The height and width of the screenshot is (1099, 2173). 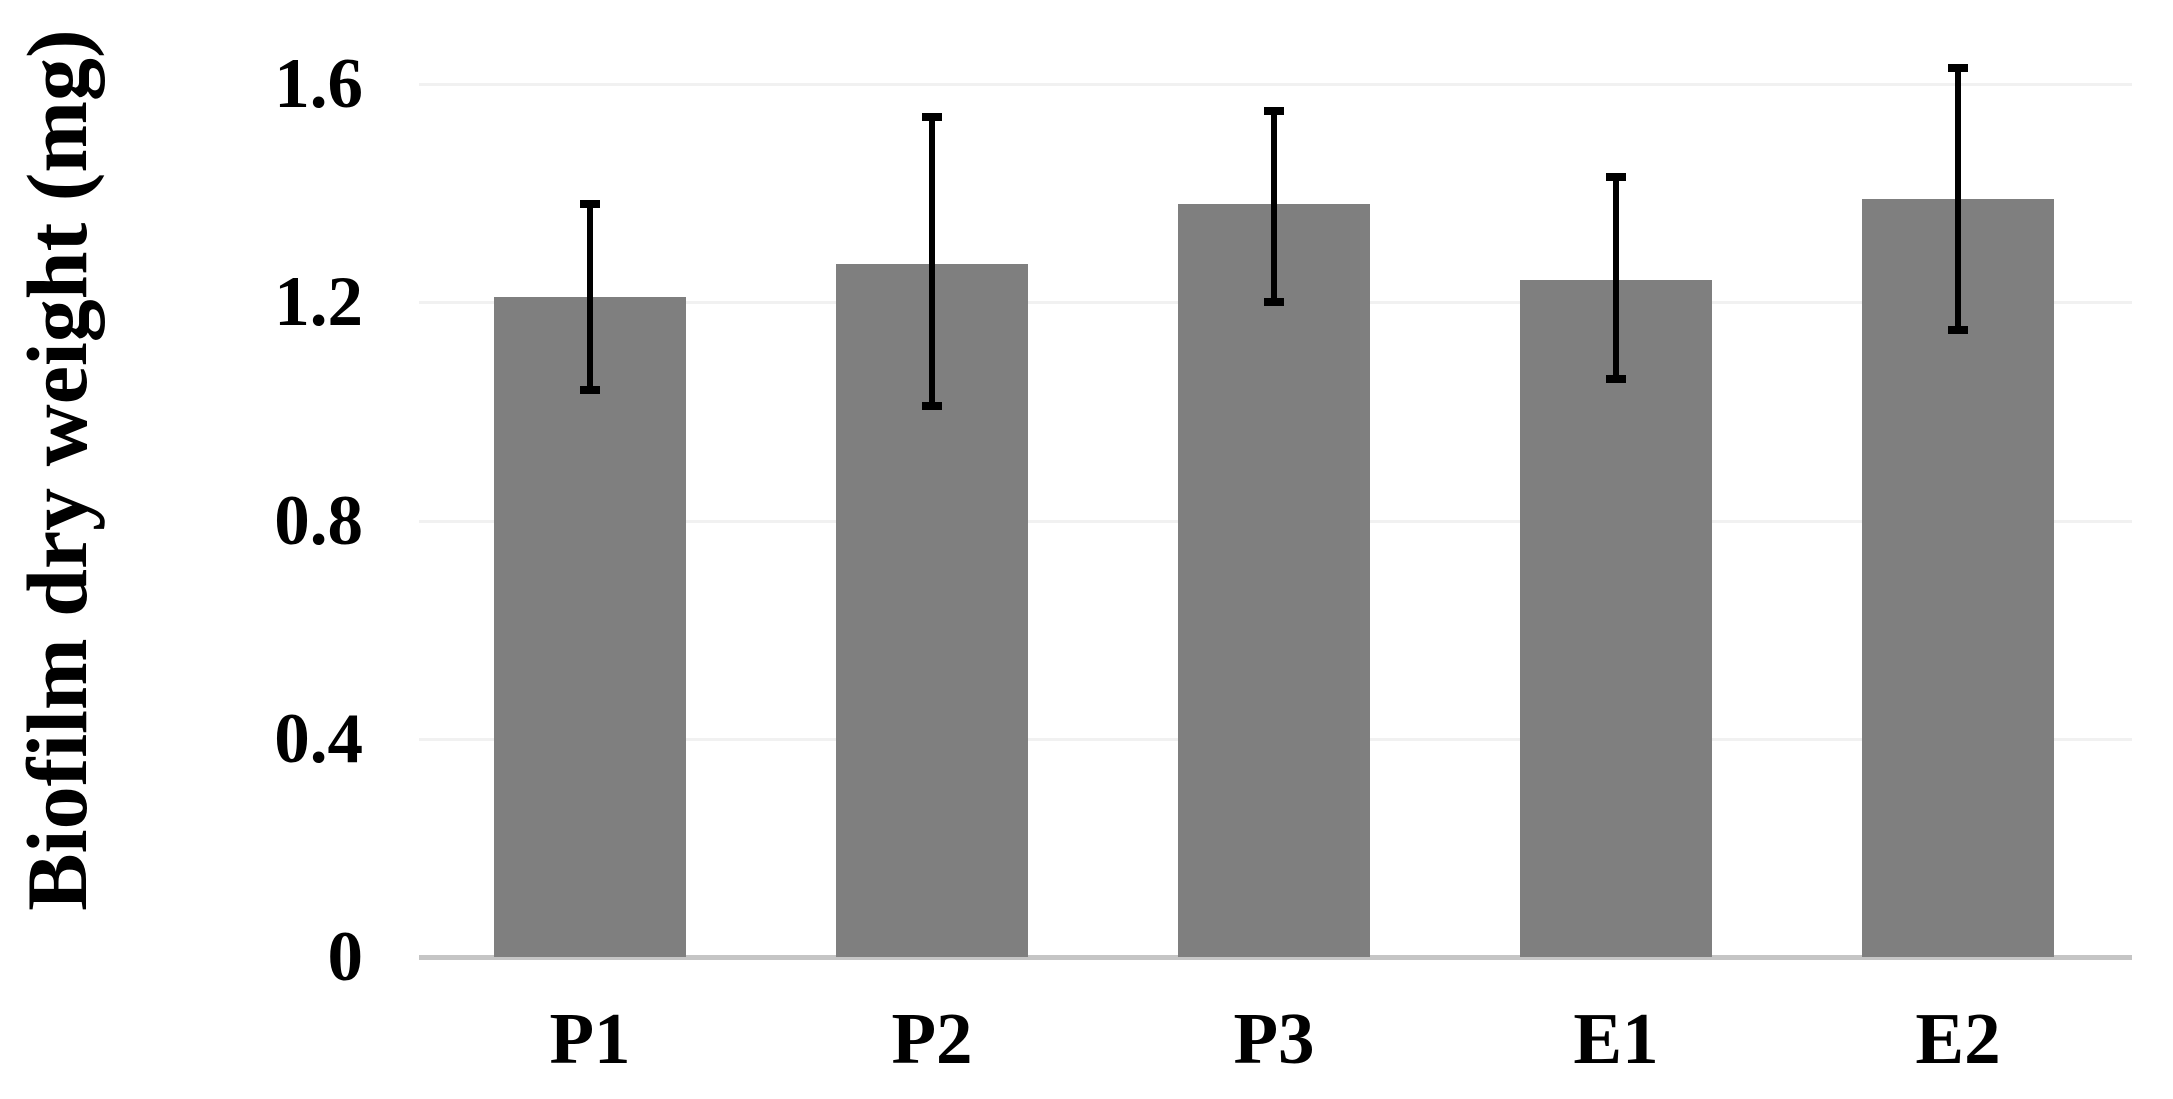 What do you see at coordinates (1958, 198) in the screenshot?
I see `error-bar-line-E2` at bounding box center [1958, 198].